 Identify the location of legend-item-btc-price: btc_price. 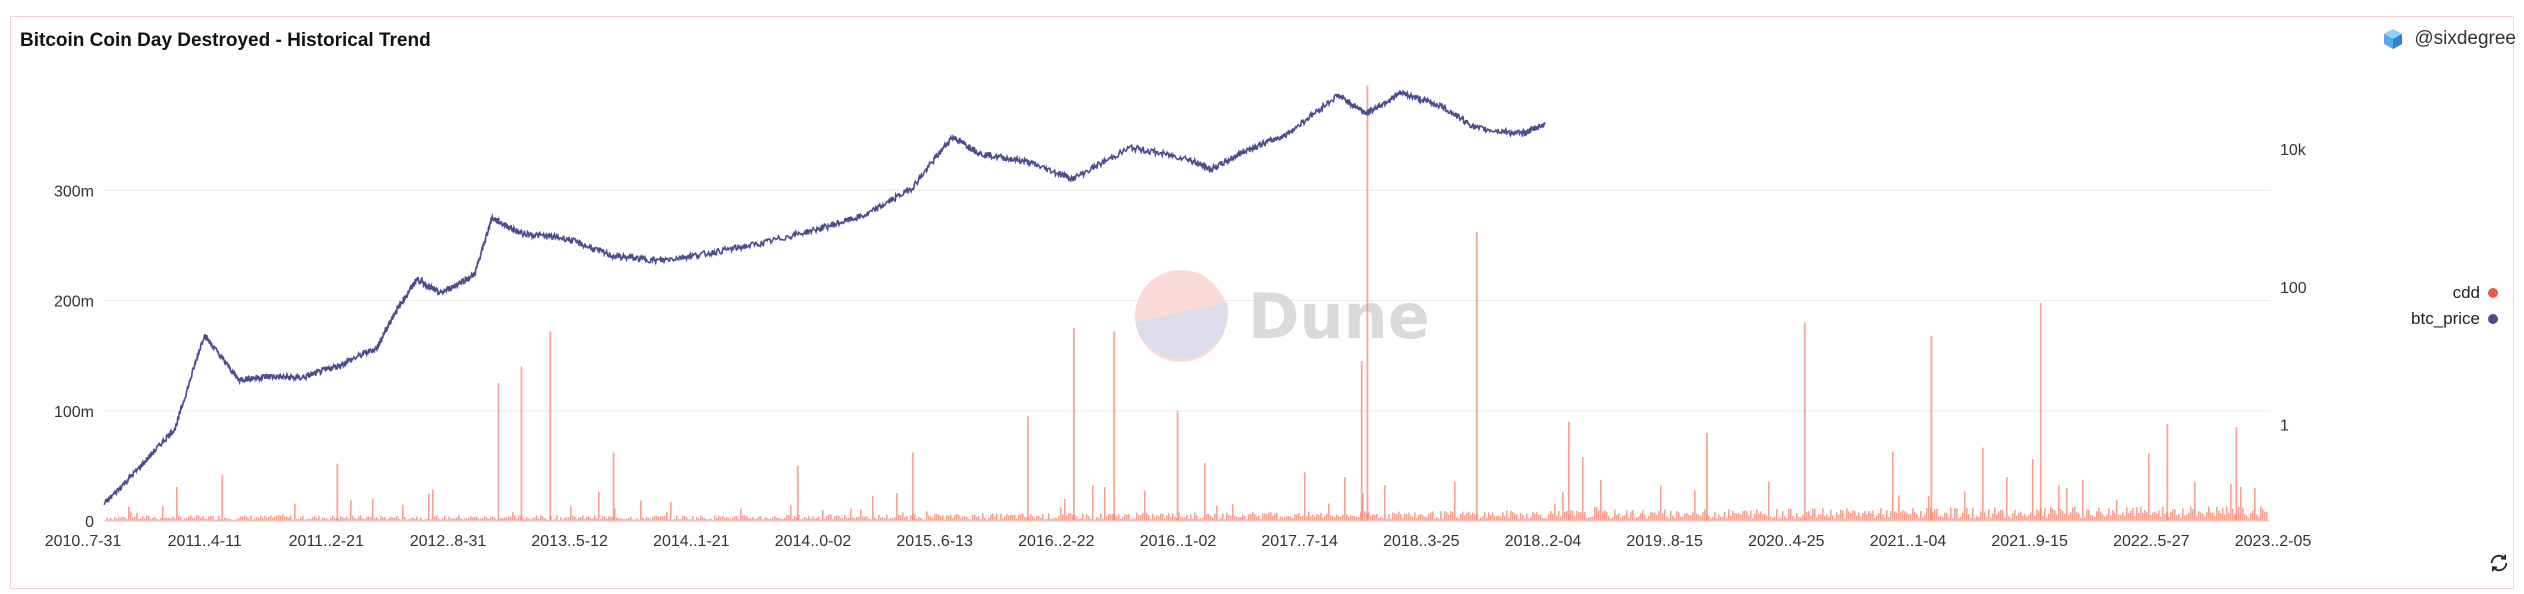
(2454, 319).